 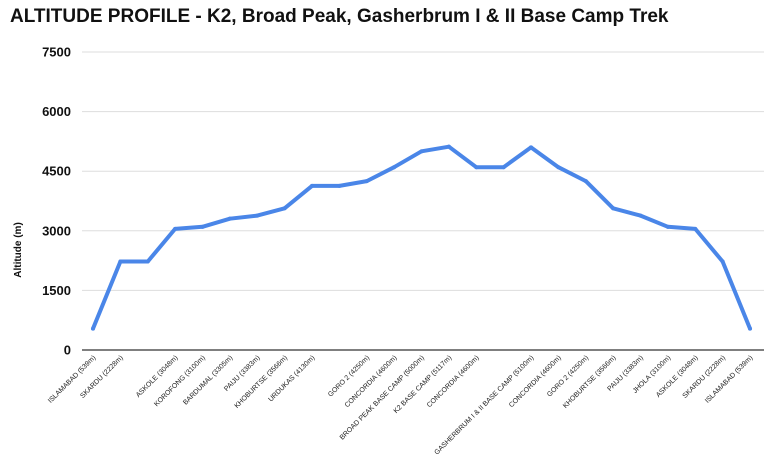 I want to click on y-axis-label: Altitude (m), so click(x=18, y=250).